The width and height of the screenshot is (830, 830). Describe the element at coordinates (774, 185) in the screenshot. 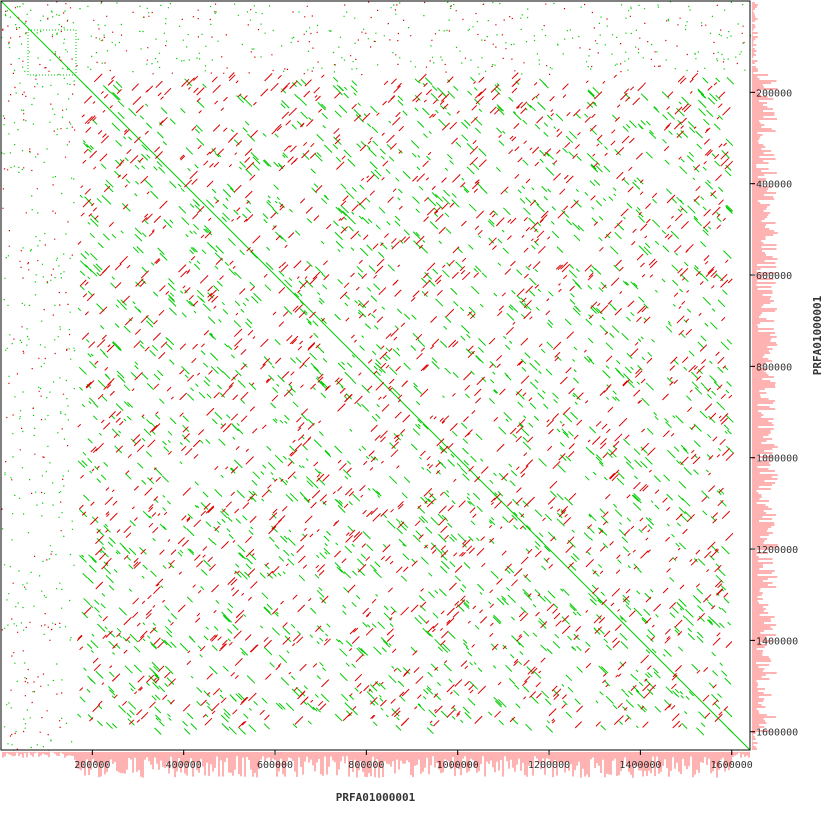

I see `y-tick-label: 400000` at that location.